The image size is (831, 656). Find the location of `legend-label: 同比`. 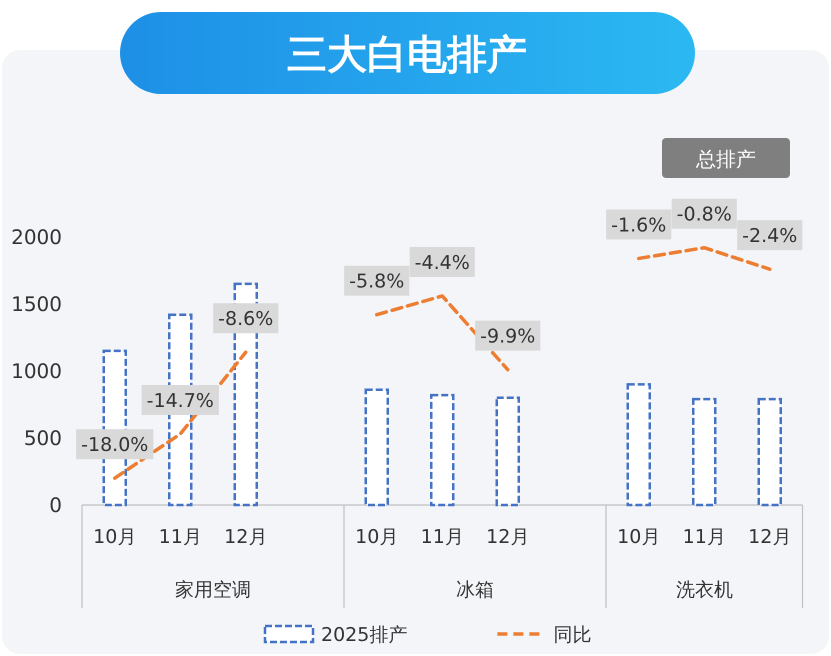

legend-label: 同比 is located at coordinates (572, 635).